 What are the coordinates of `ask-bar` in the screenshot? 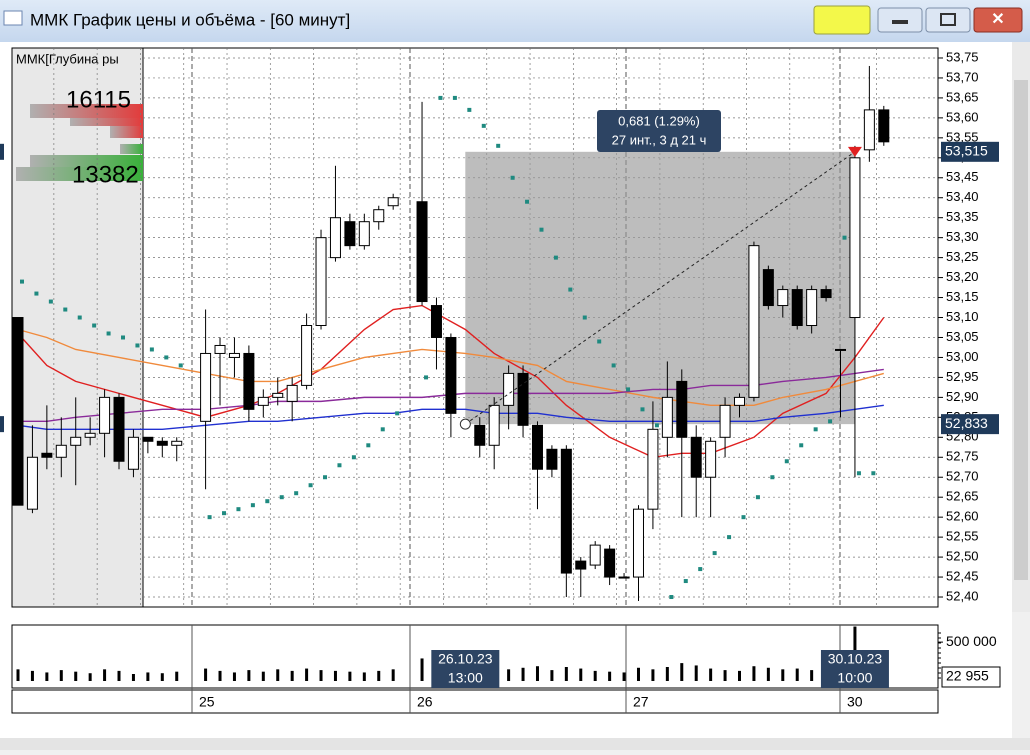 It's located at (106, 122).